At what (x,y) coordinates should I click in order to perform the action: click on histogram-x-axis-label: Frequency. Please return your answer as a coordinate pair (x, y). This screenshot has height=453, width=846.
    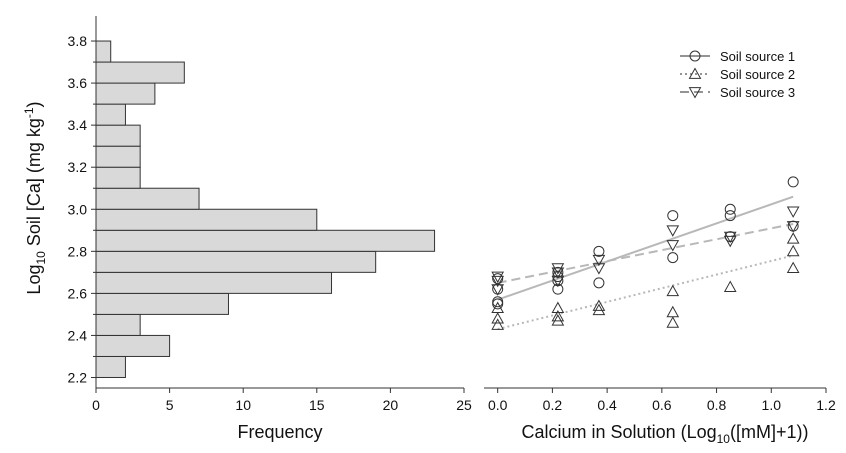
    Looking at the image, I should click on (279, 432).